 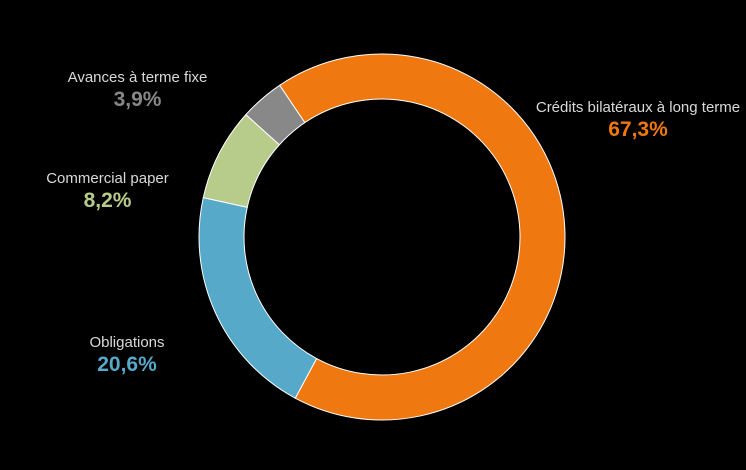 What do you see at coordinates (638, 107) in the screenshot?
I see `slice-name-credits: Crédits bilatéraux à long terme` at bounding box center [638, 107].